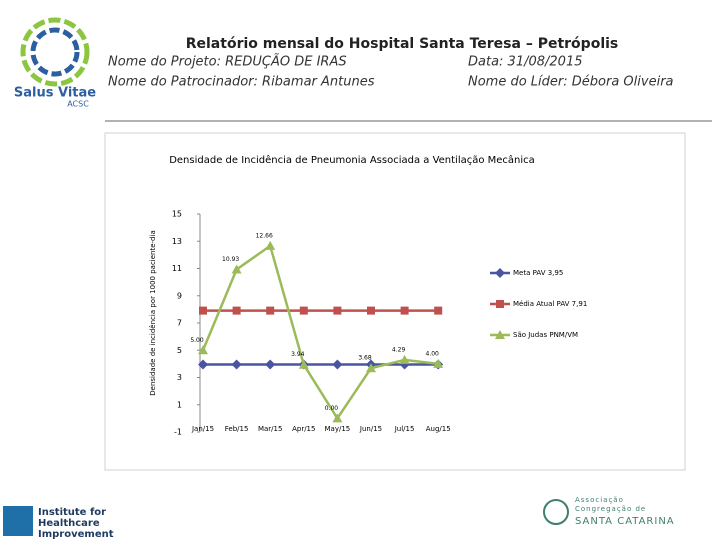 This screenshot has width=720, height=544. Describe the element at coordinates (179, 404) in the screenshot. I see `y-tick-label: 1` at that location.